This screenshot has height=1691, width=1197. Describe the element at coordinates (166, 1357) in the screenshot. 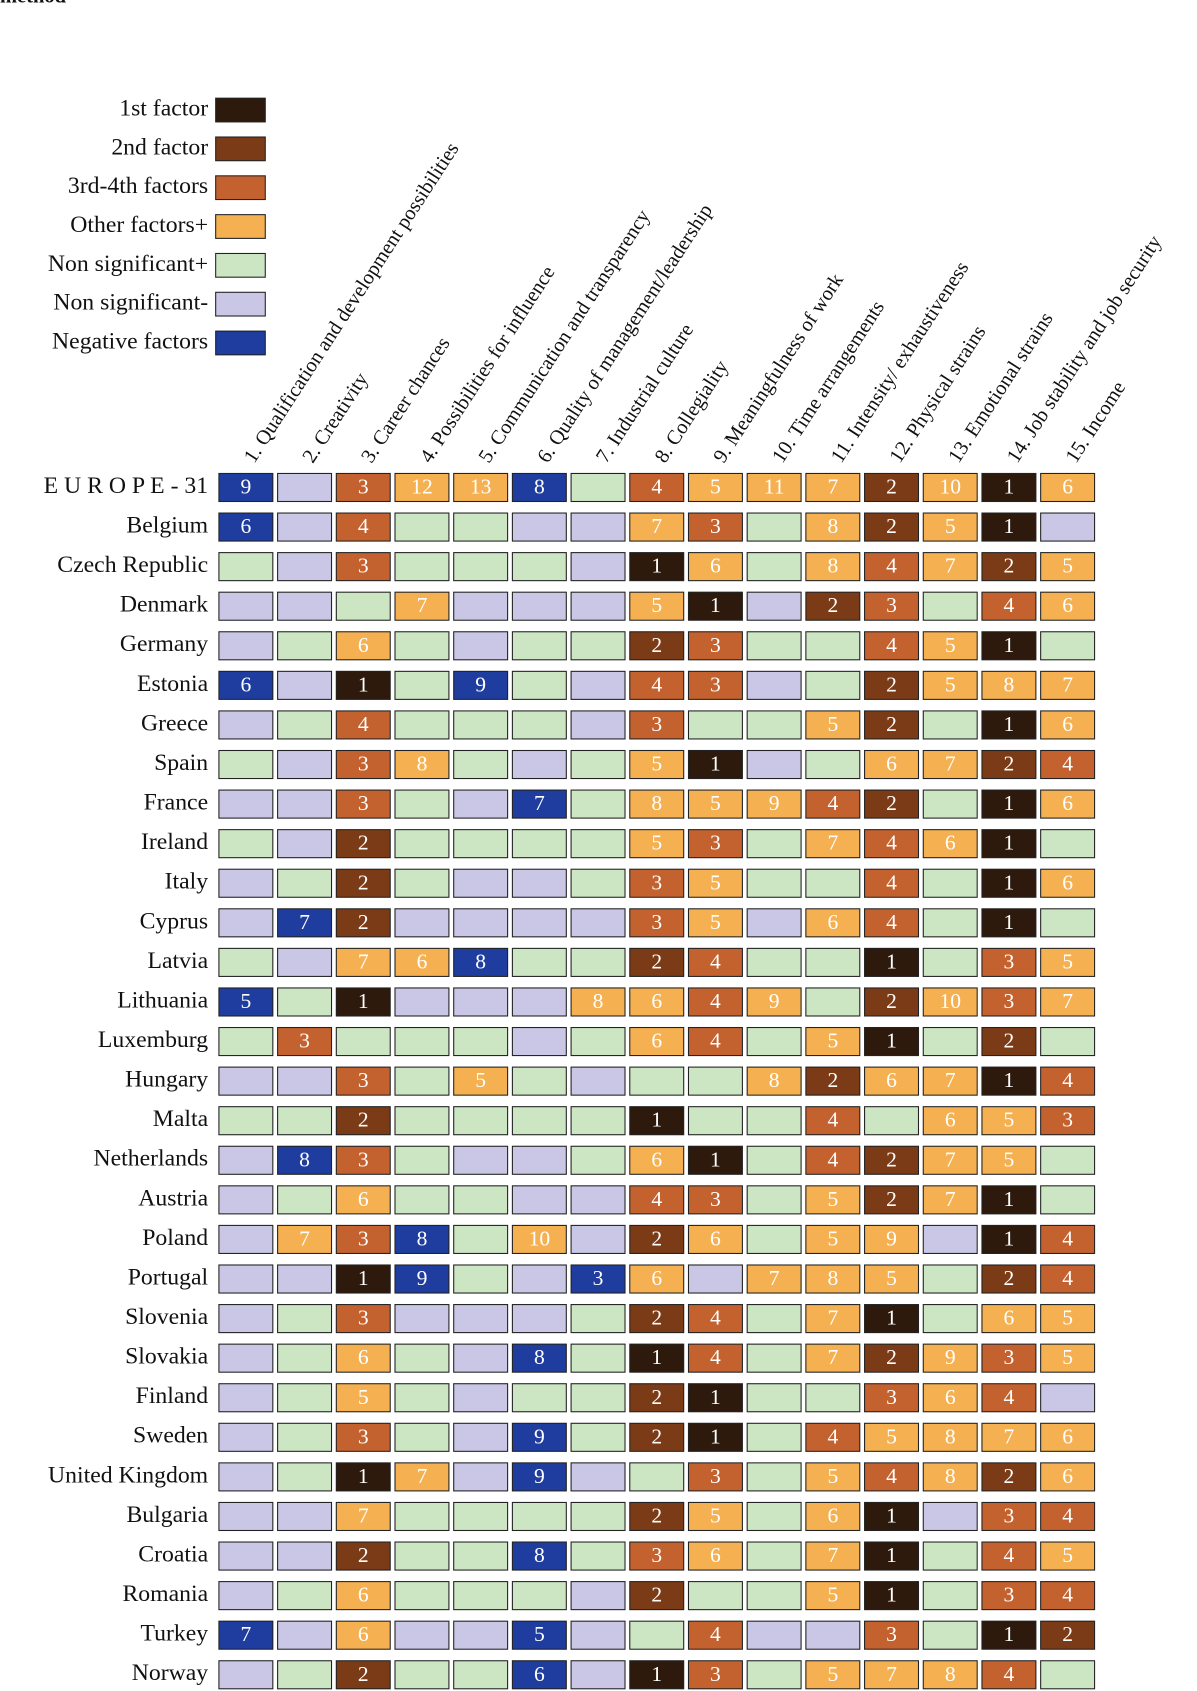

I see `row-label: Slovakia` at that location.